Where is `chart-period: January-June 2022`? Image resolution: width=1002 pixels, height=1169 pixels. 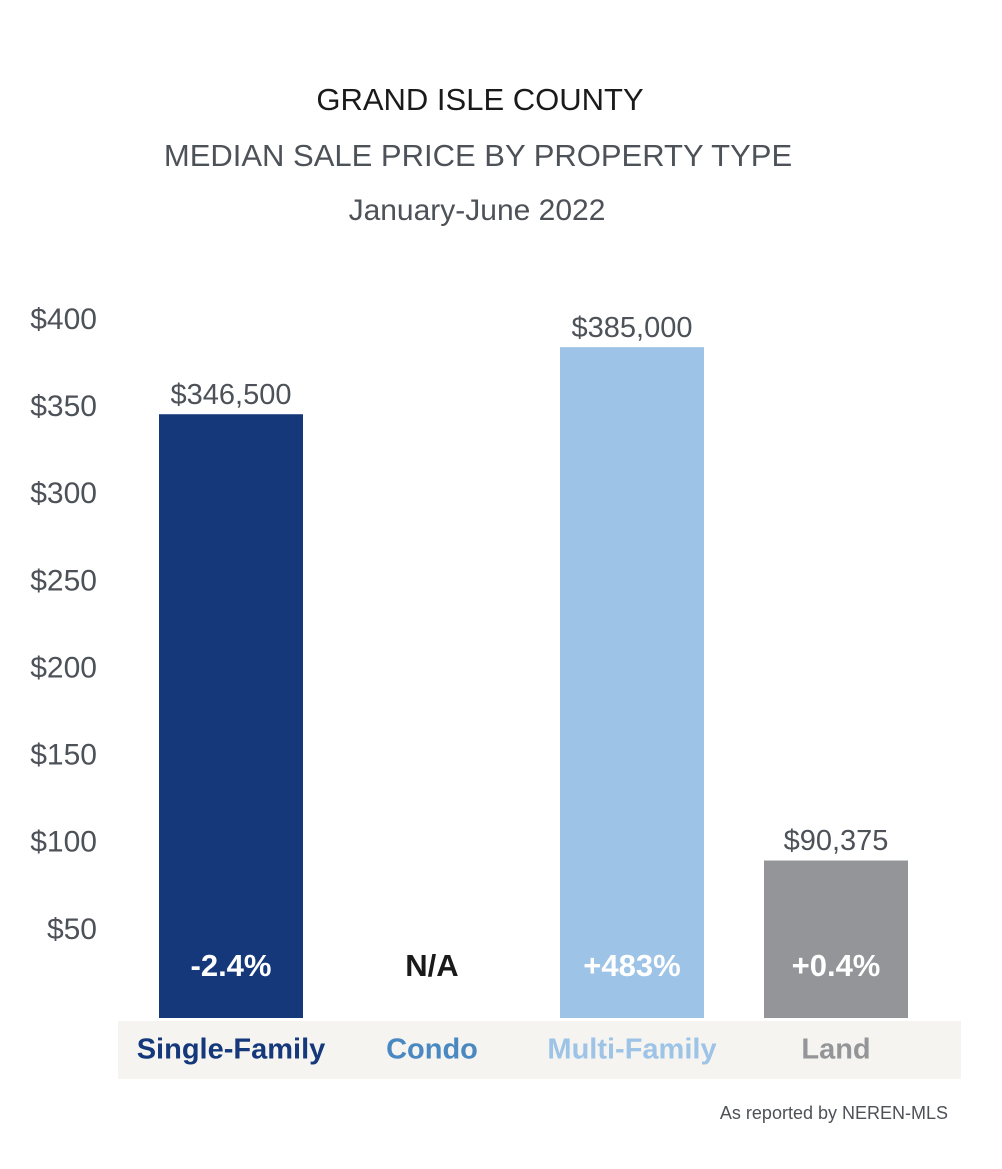 chart-period: January-June 2022 is located at coordinates (477, 210).